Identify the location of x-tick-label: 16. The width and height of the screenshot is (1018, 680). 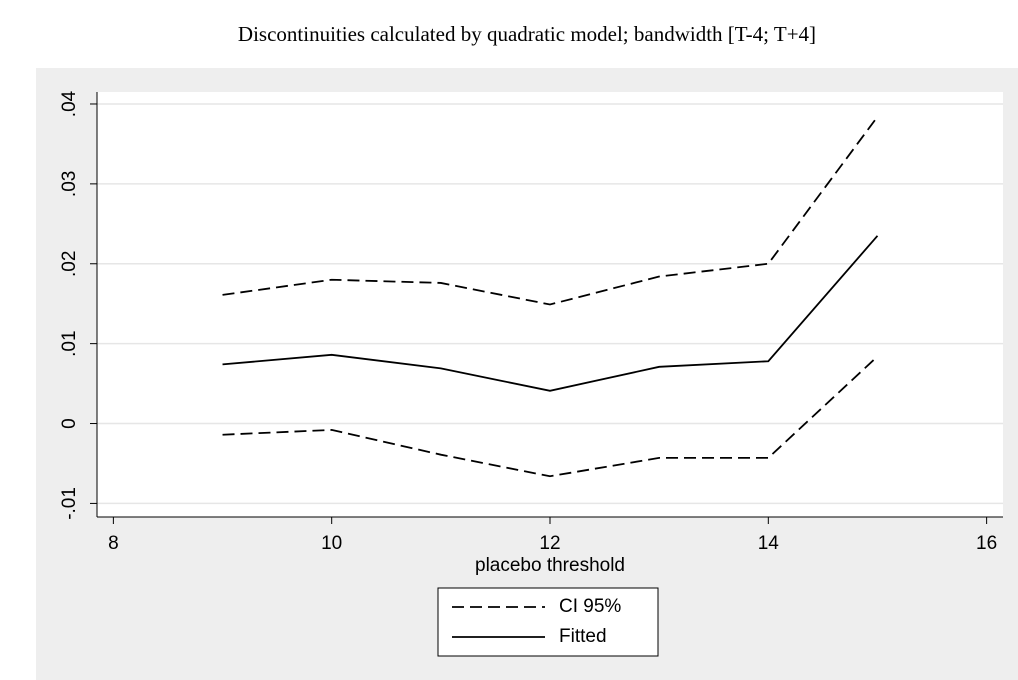
(986, 543).